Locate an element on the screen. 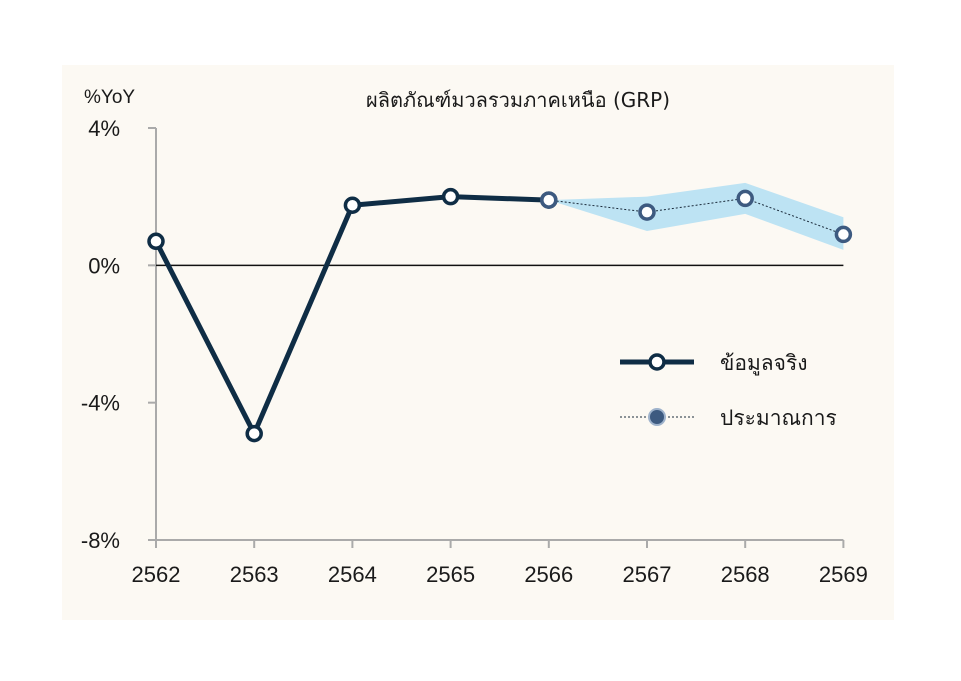  forecast-series-line is located at coordinates (696, 216).